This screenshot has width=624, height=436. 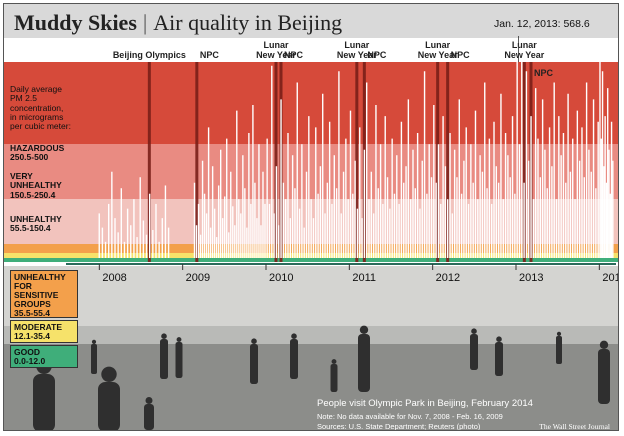 What do you see at coordinates (114, 278) in the screenshot?
I see `x-tick-label-2008: 2008` at bounding box center [114, 278].